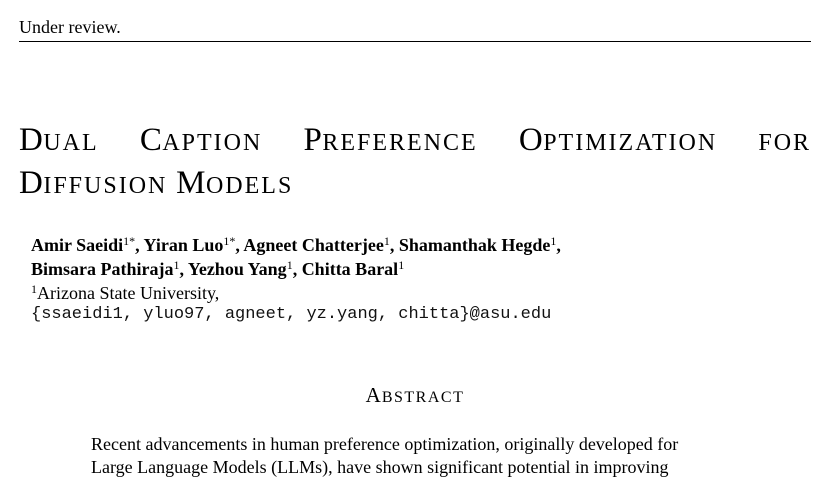 This screenshot has width=830, height=479. What do you see at coordinates (313, 245) in the screenshot?
I see `author-name: Agneet Chatterjee` at bounding box center [313, 245].